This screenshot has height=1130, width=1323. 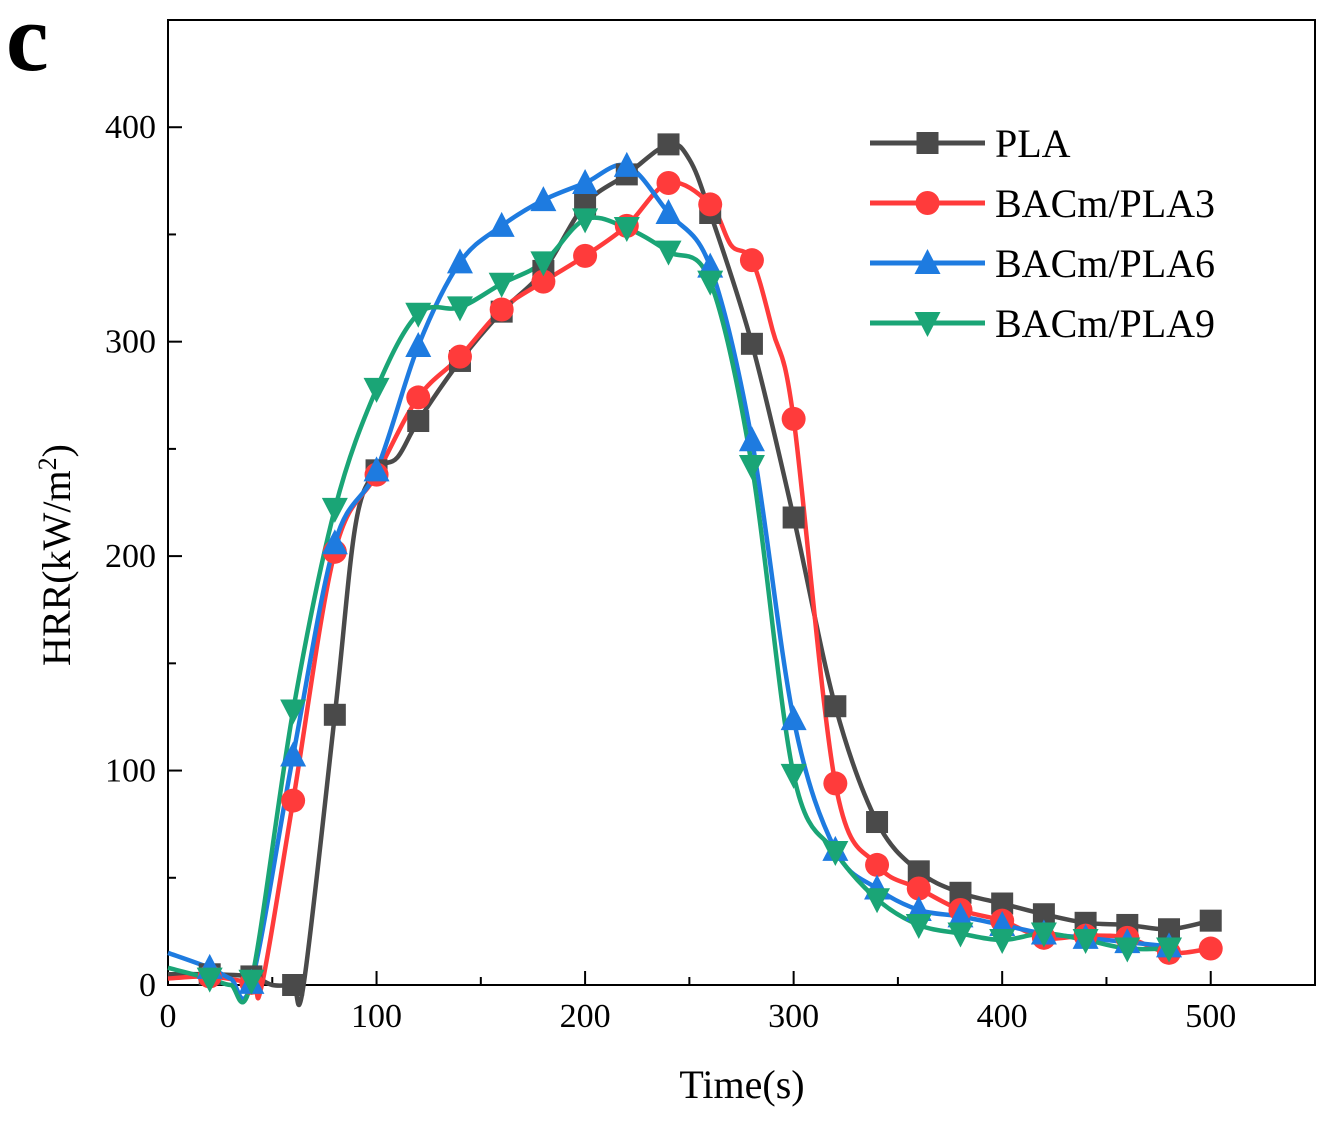 What do you see at coordinates (1210, 1016) in the screenshot?
I see `x-tick-label: 500` at bounding box center [1210, 1016].